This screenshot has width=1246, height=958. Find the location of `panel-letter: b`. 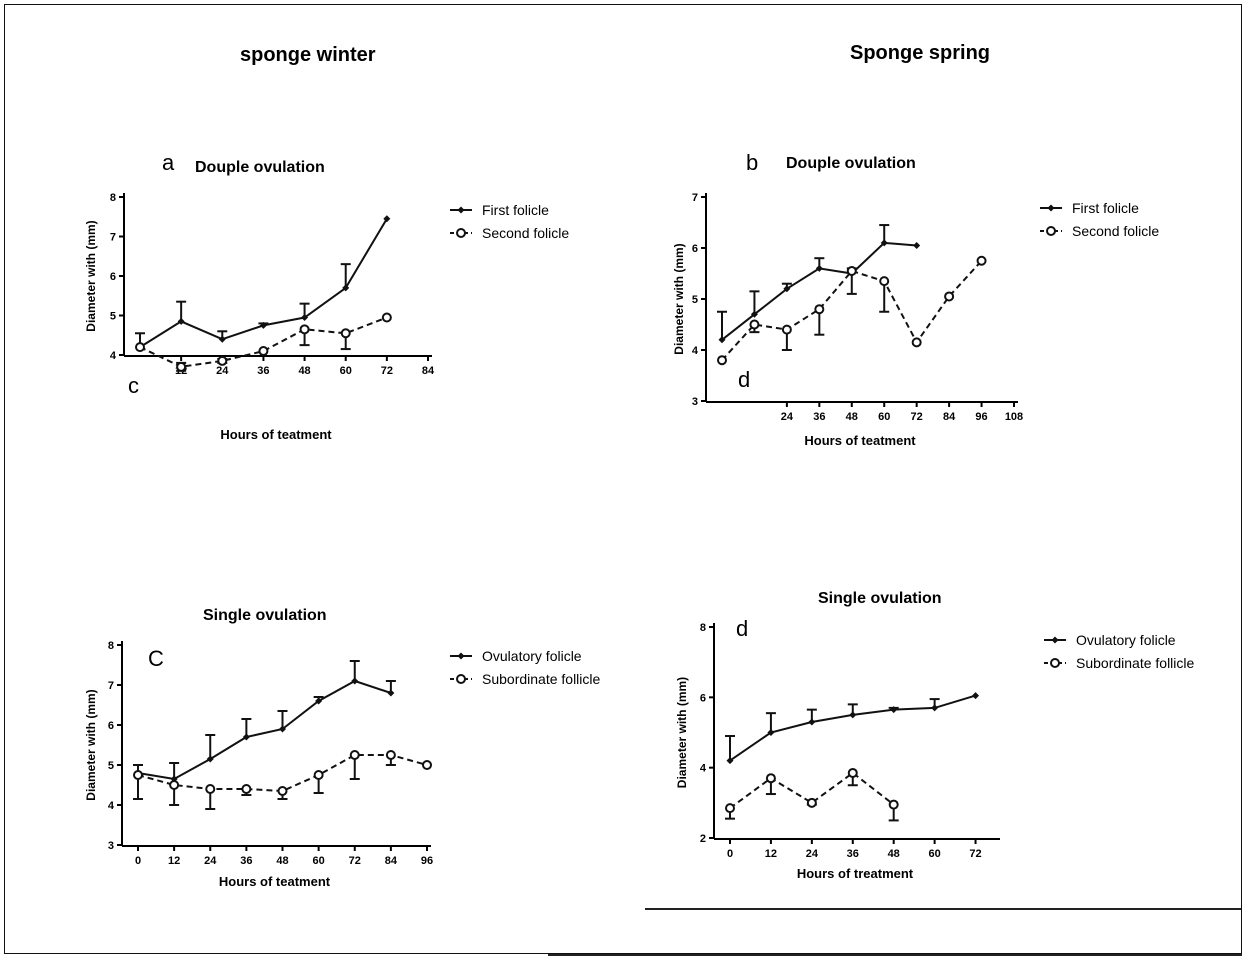

panel-letter: b is located at coordinates (752, 162).